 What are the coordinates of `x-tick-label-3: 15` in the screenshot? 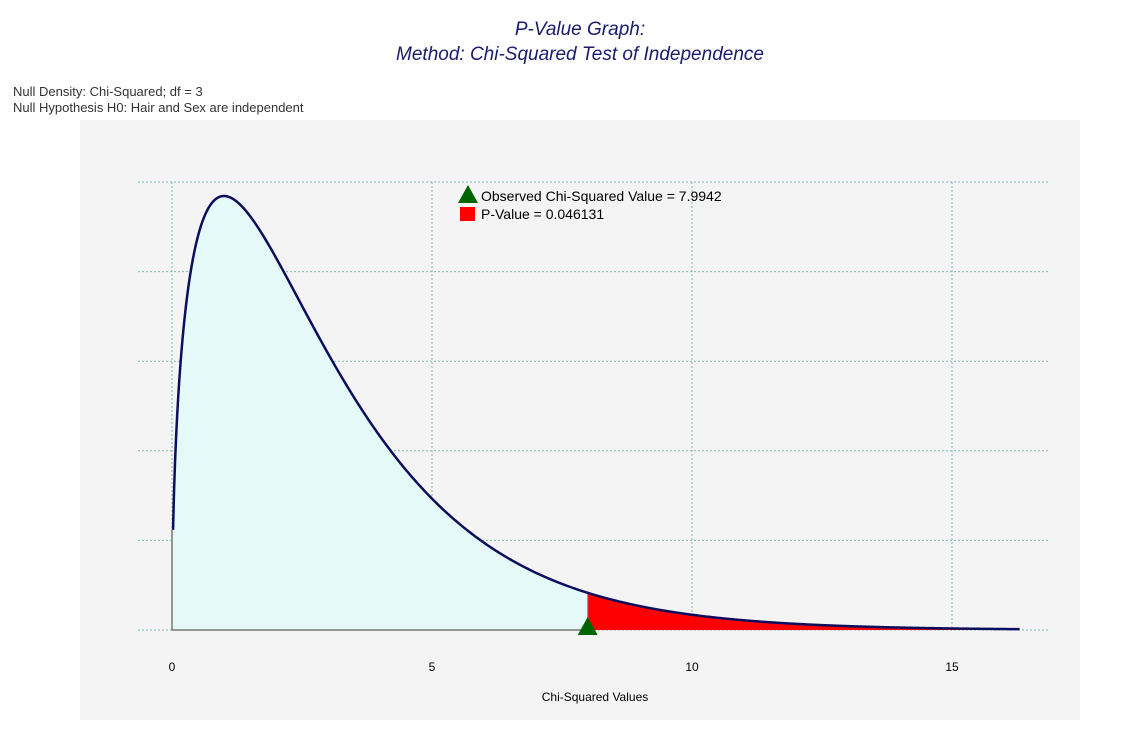 It's located at (952, 667).